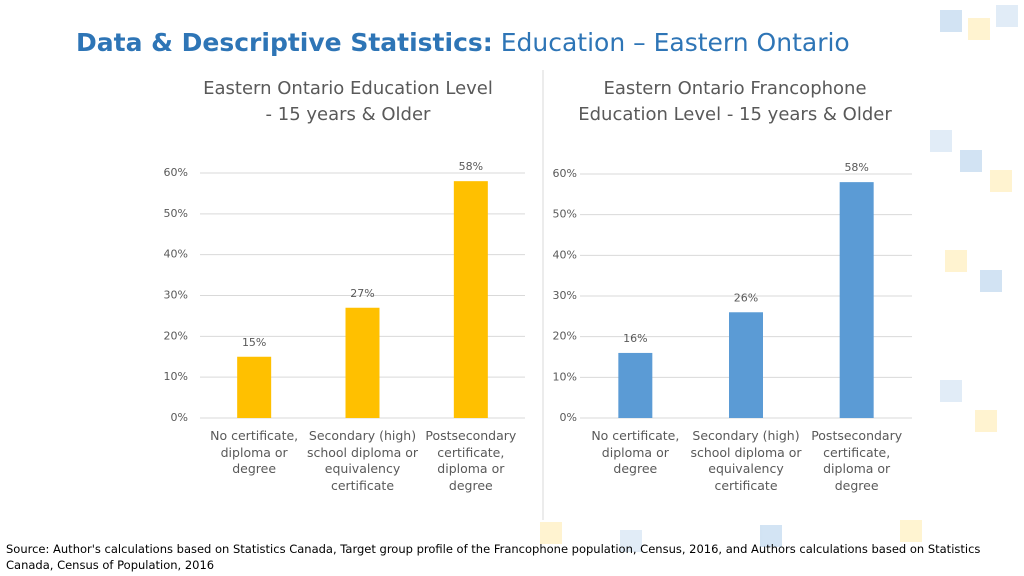  What do you see at coordinates (635, 338) in the screenshot?
I see `data-label: 16%` at bounding box center [635, 338].